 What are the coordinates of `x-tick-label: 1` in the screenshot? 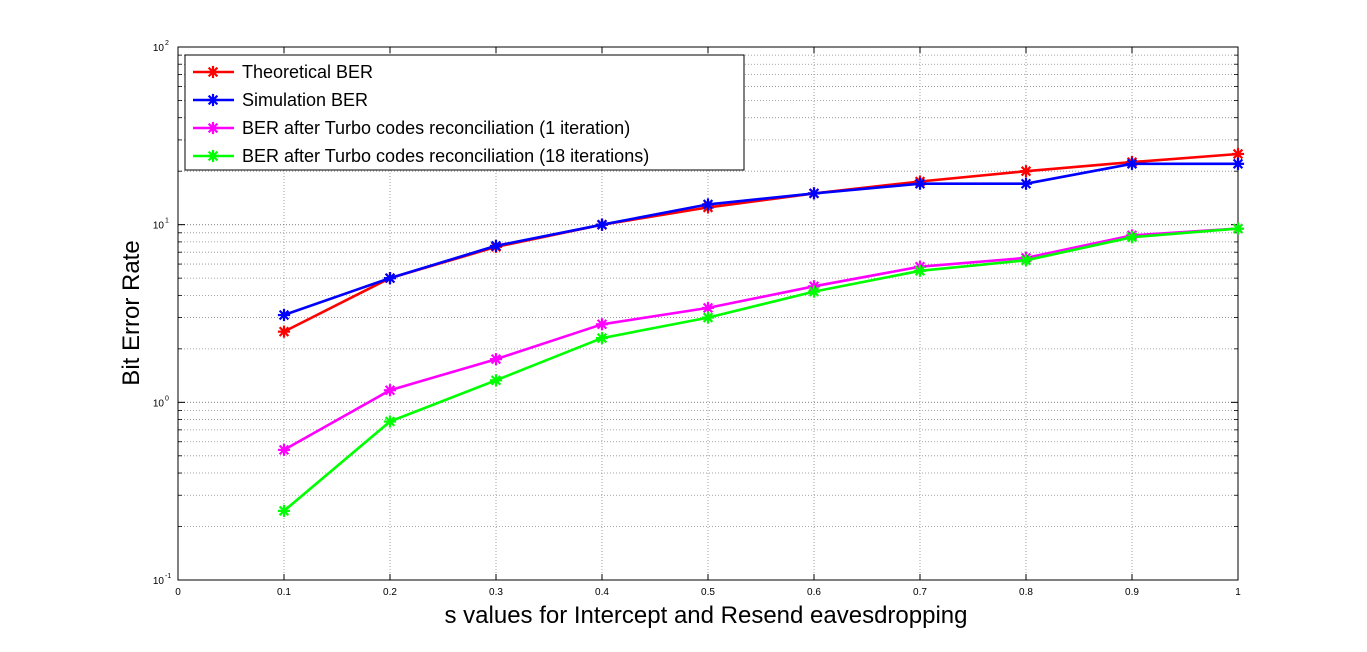 It's located at (1238, 592).